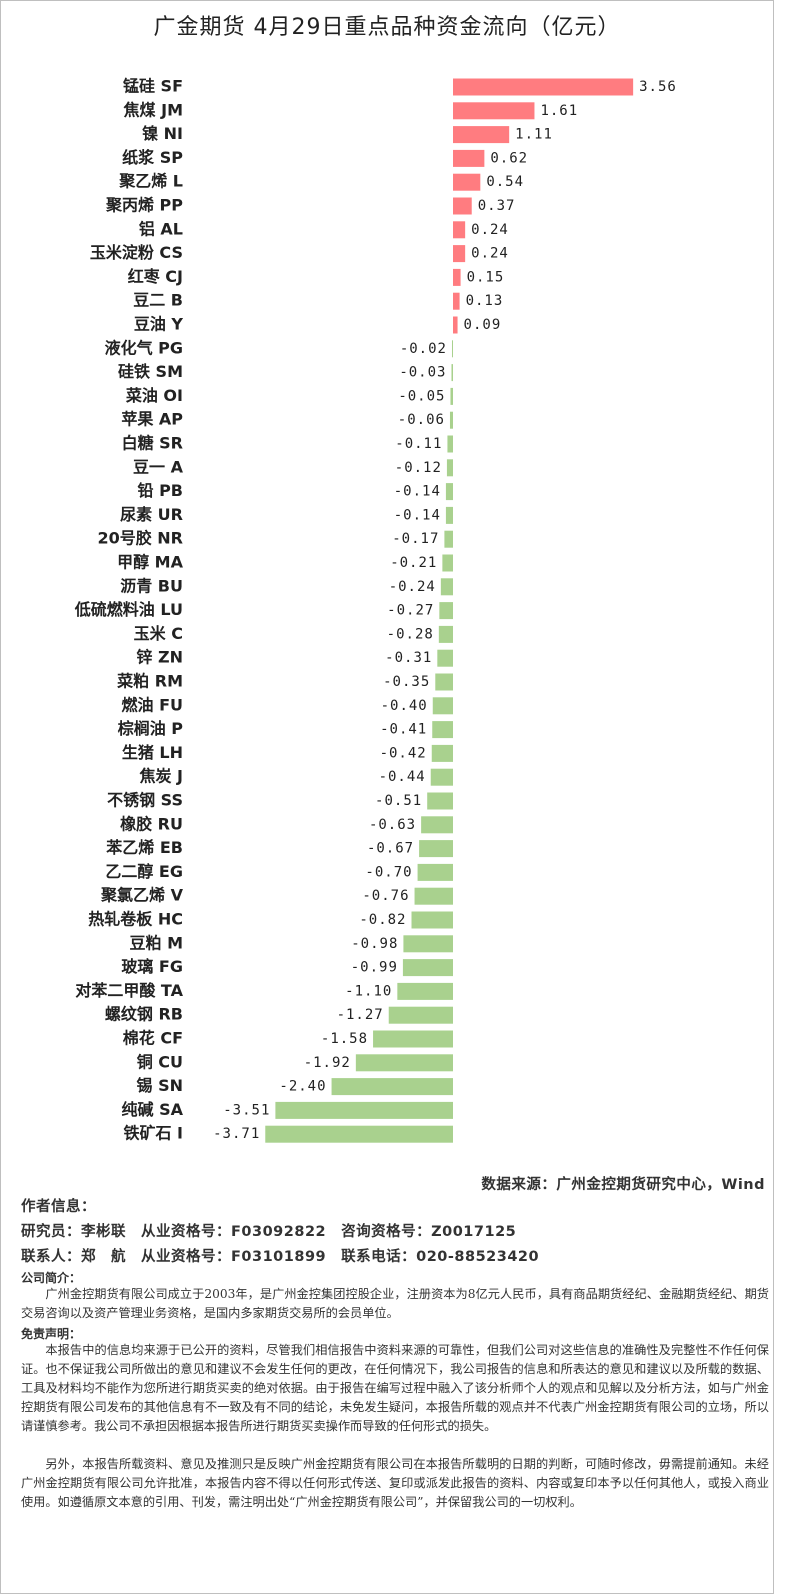 The height and width of the screenshot is (1596, 788). Describe the element at coordinates (302, 1087) in the screenshot. I see `value-label: -2.40` at that location.